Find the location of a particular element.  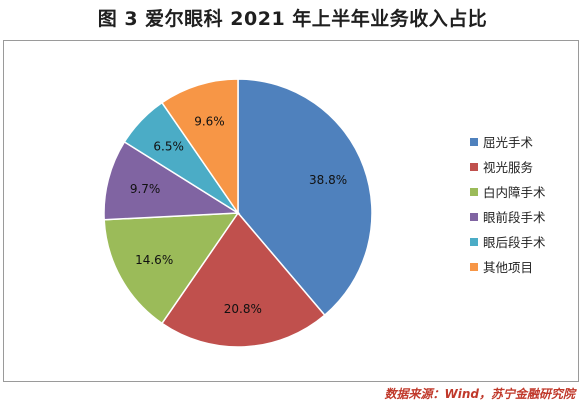

legend-item-2: 白内障手术 is located at coordinates (508, 191).